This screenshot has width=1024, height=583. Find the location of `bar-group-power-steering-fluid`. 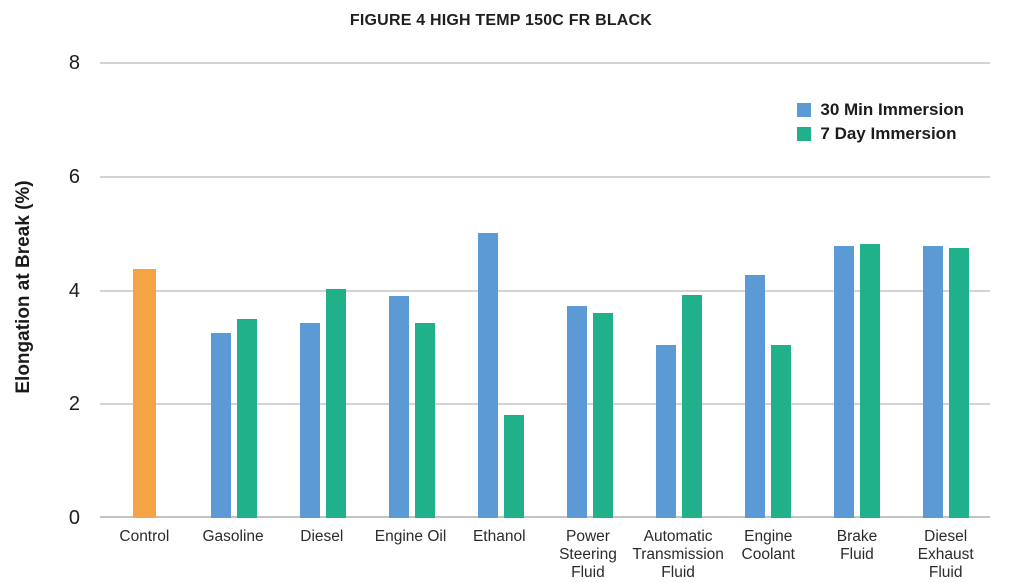

bar-group-power-steering-fluid is located at coordinates (589, 290).